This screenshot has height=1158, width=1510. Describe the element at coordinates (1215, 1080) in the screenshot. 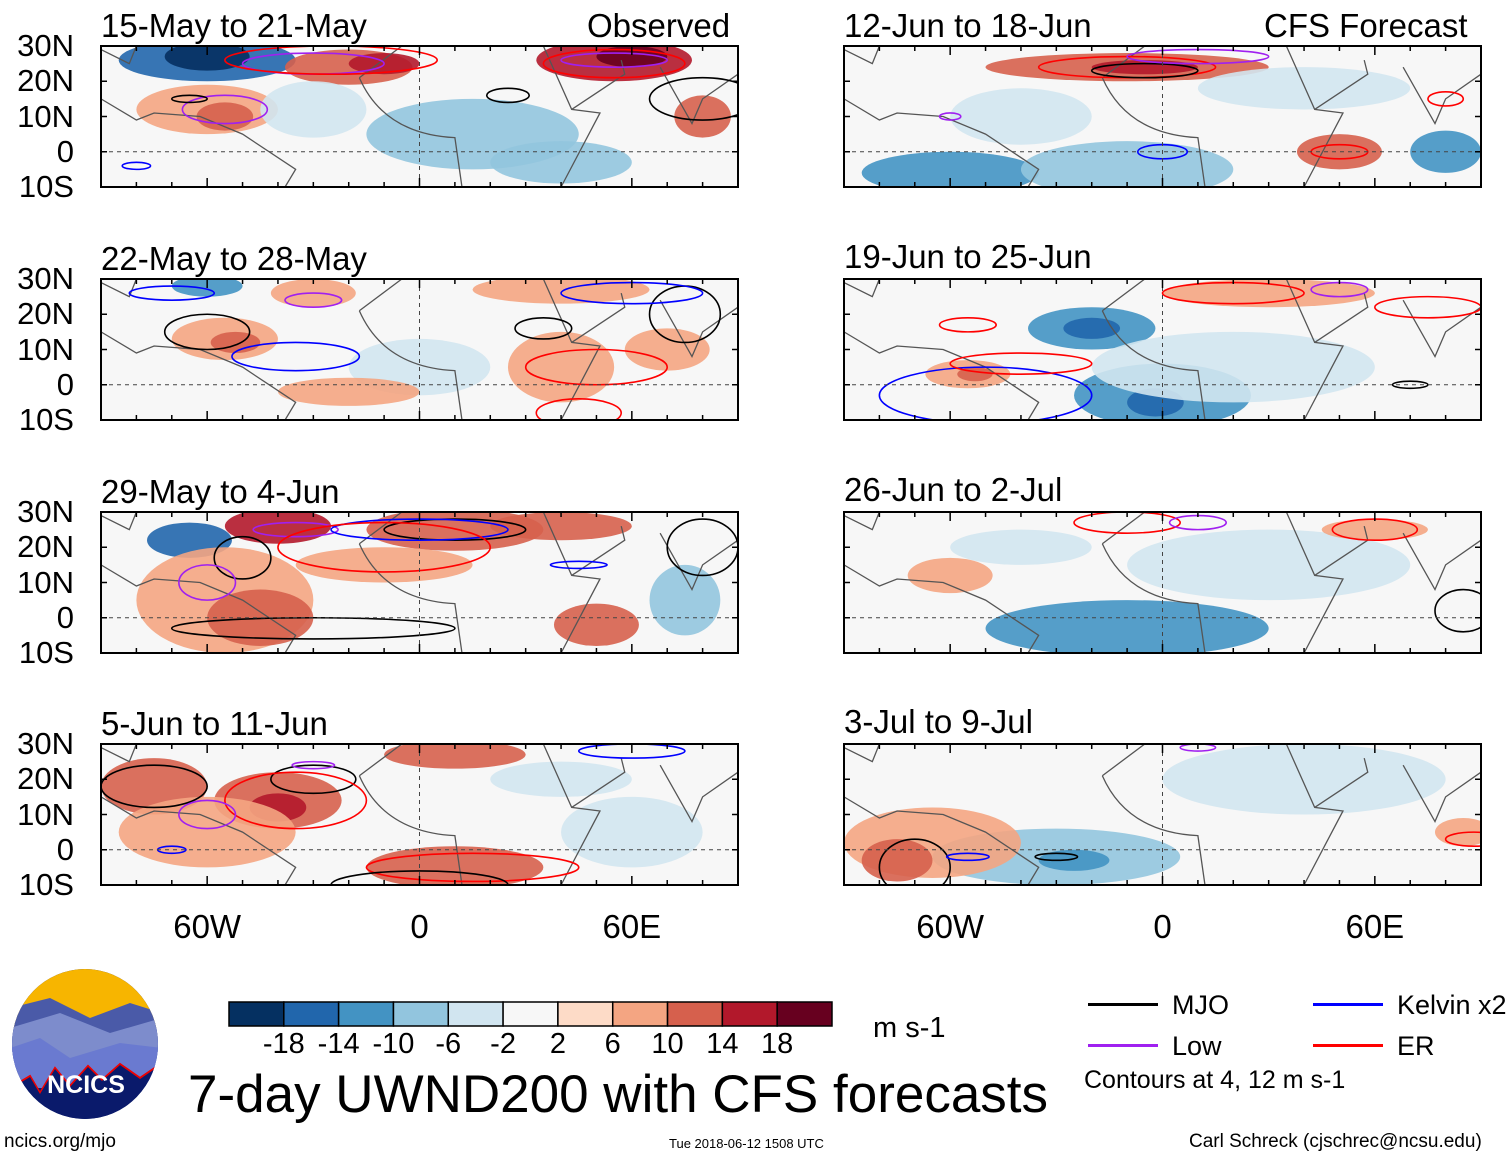

I see `contour-note: Contours at 4, 12 m s-1` at that location.